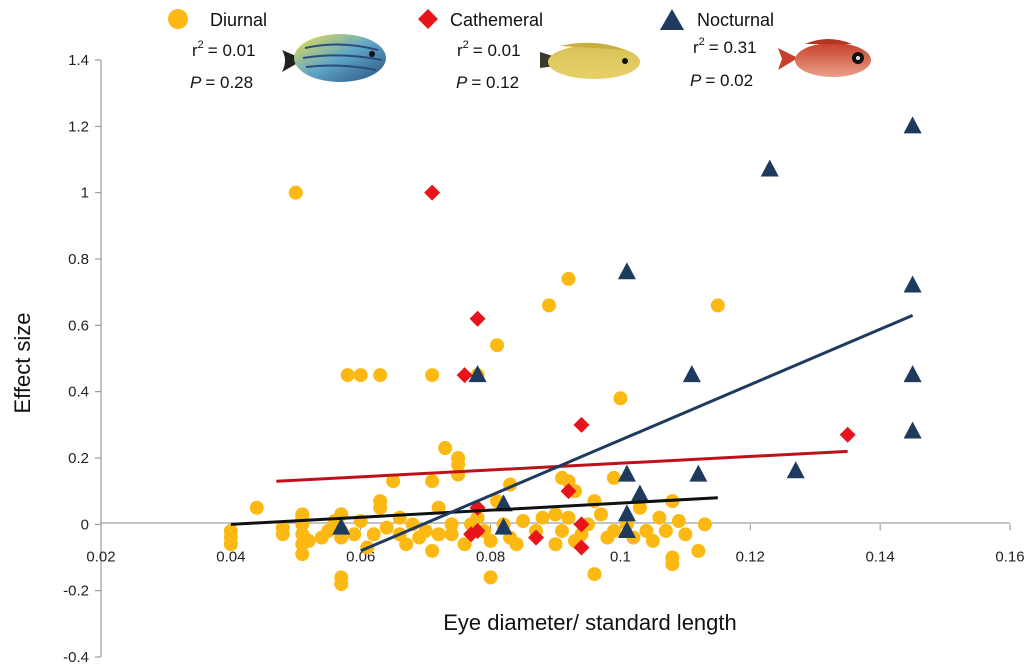 This screenshot has width=1032, height=668. Describe the element at coordinates (696, 80) in the screenshot. I see `p-label-nocturnal: P` at that location.